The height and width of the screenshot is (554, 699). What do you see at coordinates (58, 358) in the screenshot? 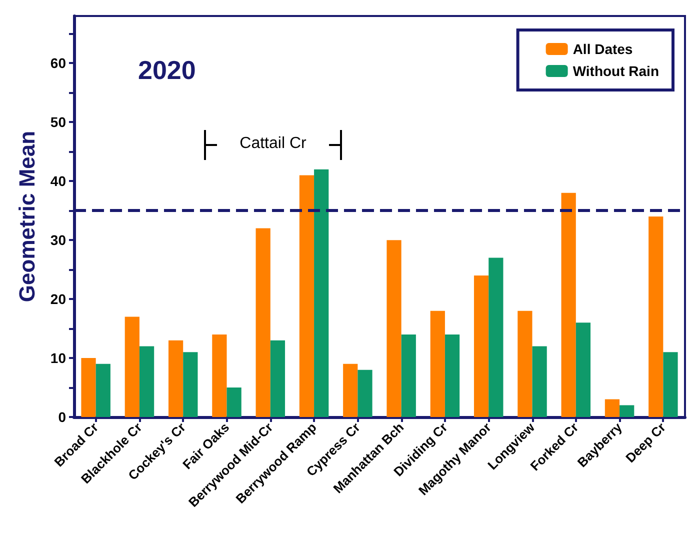
I see `y-tick-label: 10` at bounding box center [58, 358].